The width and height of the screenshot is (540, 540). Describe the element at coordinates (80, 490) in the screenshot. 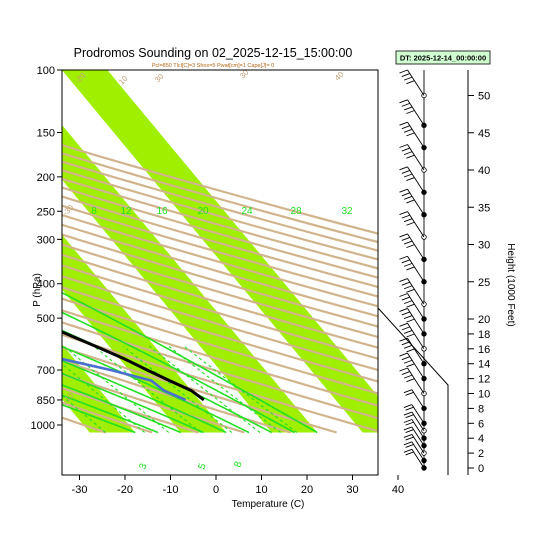

I see `x-tick-label: -30` at that location.